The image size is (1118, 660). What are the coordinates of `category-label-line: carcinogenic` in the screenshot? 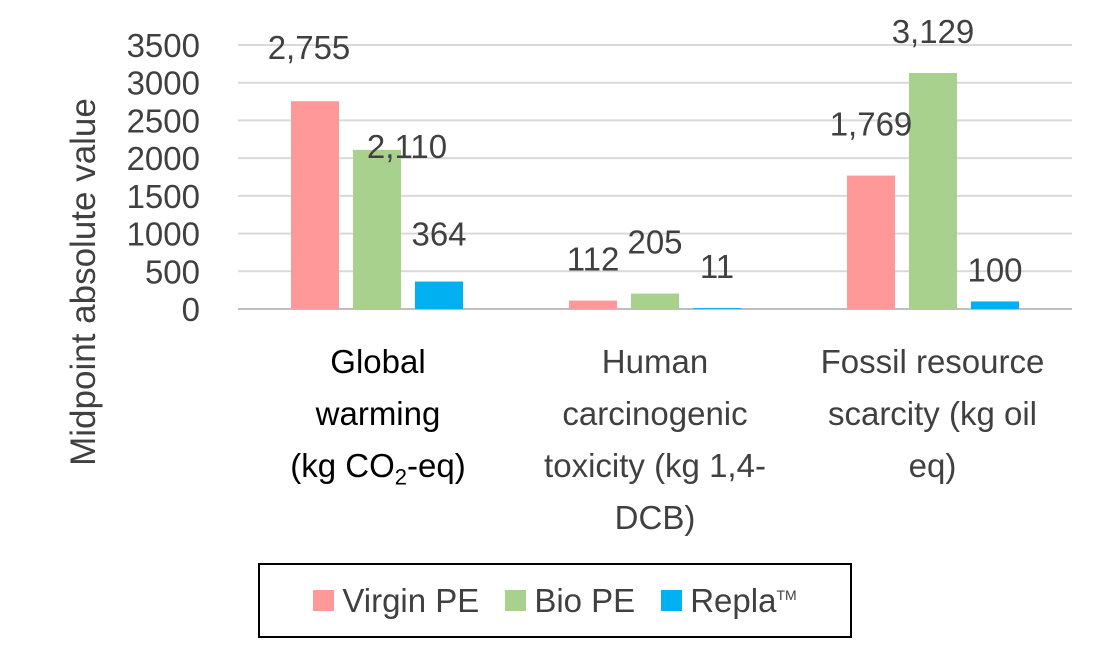 It's located at (655, 413).